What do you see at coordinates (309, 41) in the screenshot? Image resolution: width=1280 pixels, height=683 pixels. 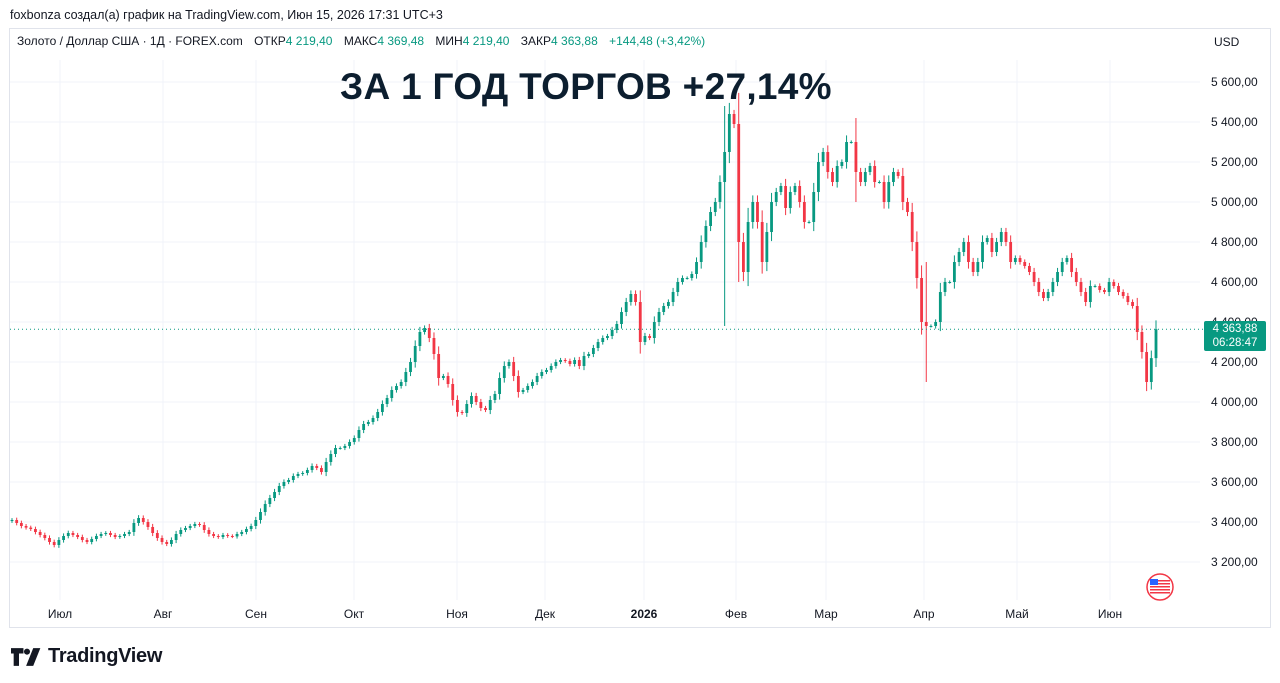 I see `open-value: 4 219,40` at bounding box center [309, 41].